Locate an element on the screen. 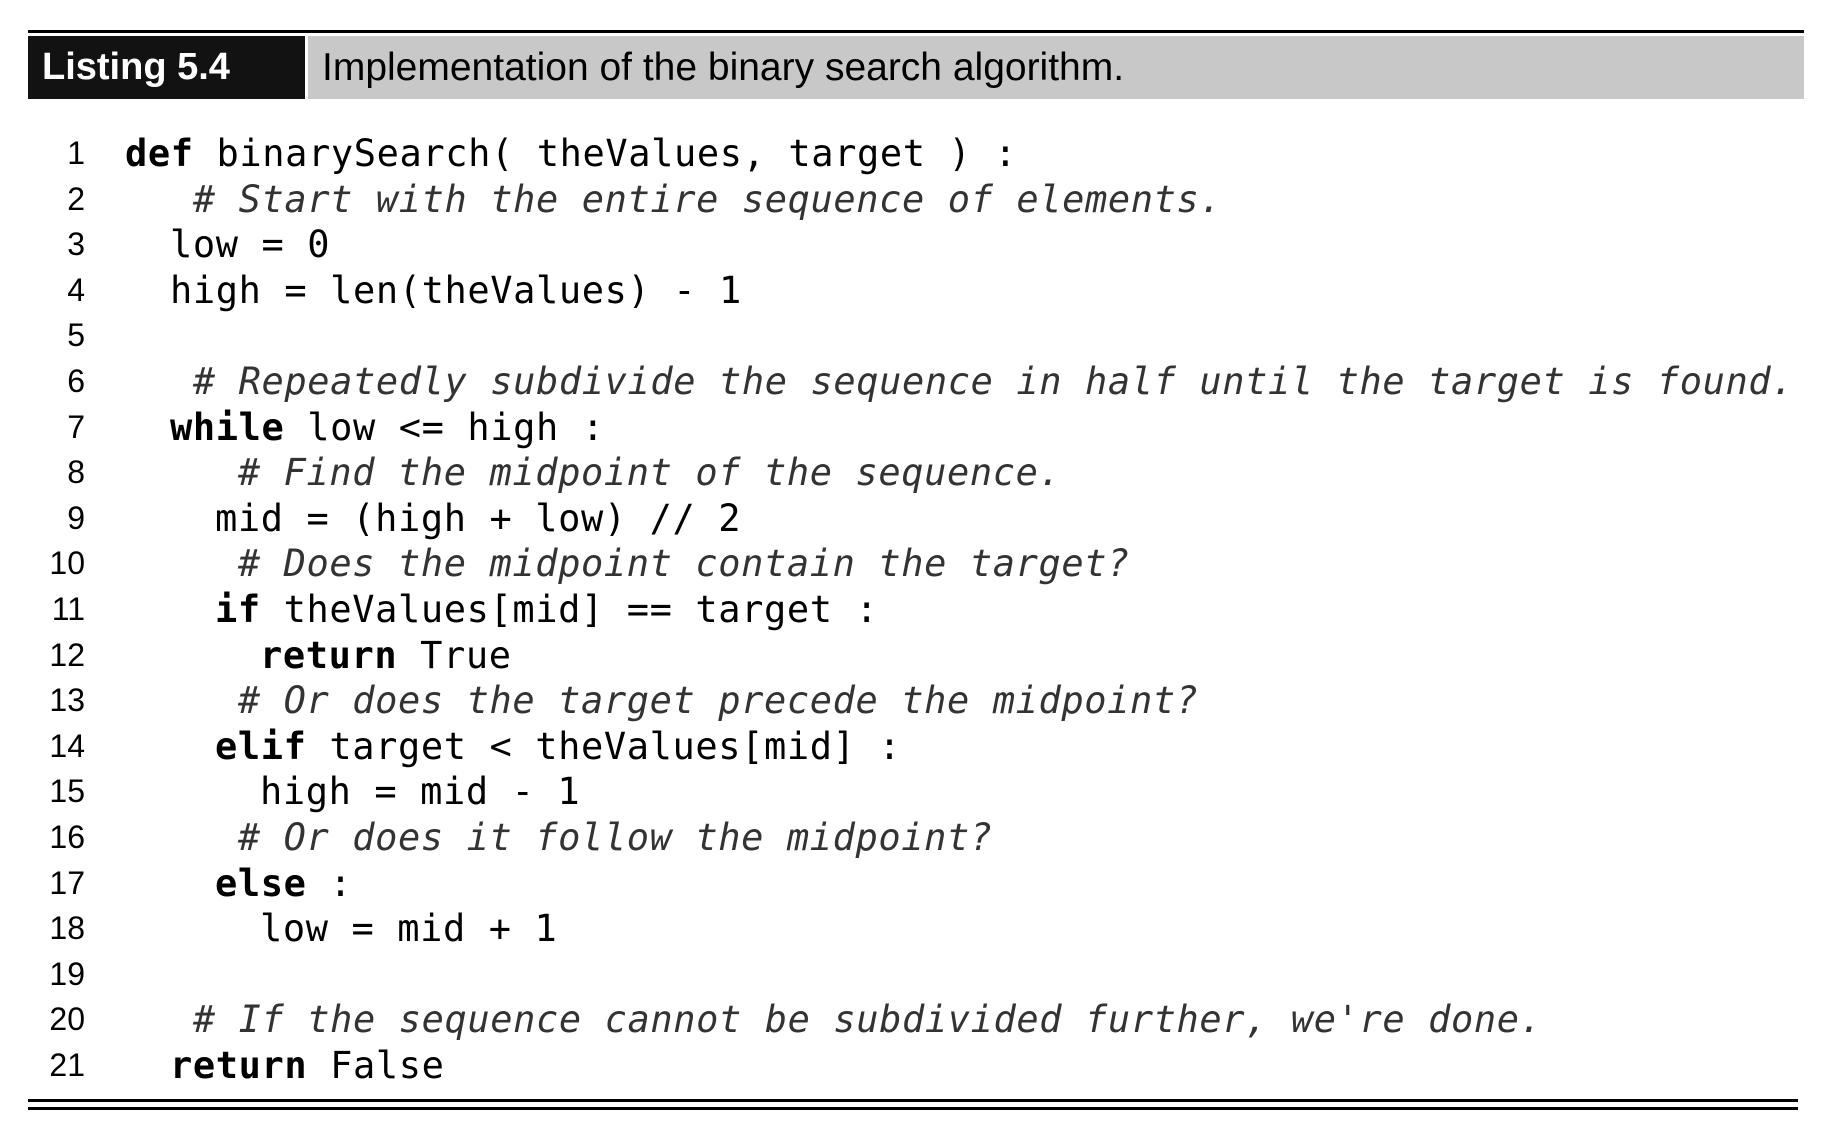 The width and height of the screenshot is (1840, 1134). code-text: def binarySearch( theValues, target ) : is located at coordinates (571, 154).